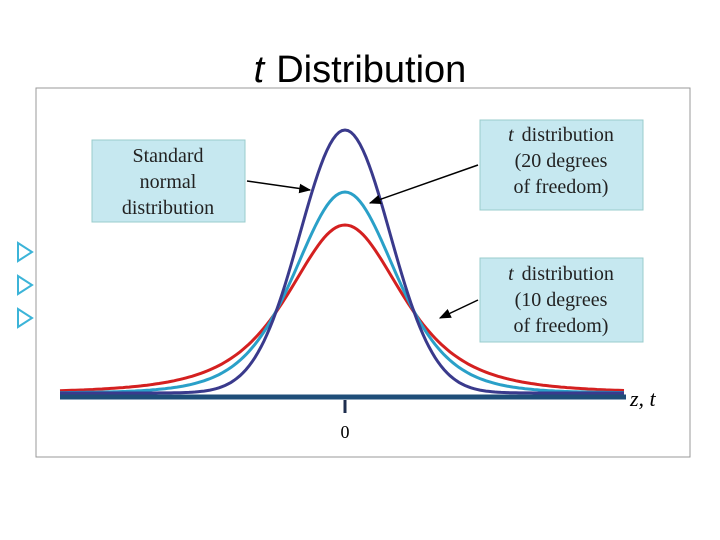 The height and width of the screenshot is (540, 720). I want to click on box-text: (20 degrees, so click(561, 161).